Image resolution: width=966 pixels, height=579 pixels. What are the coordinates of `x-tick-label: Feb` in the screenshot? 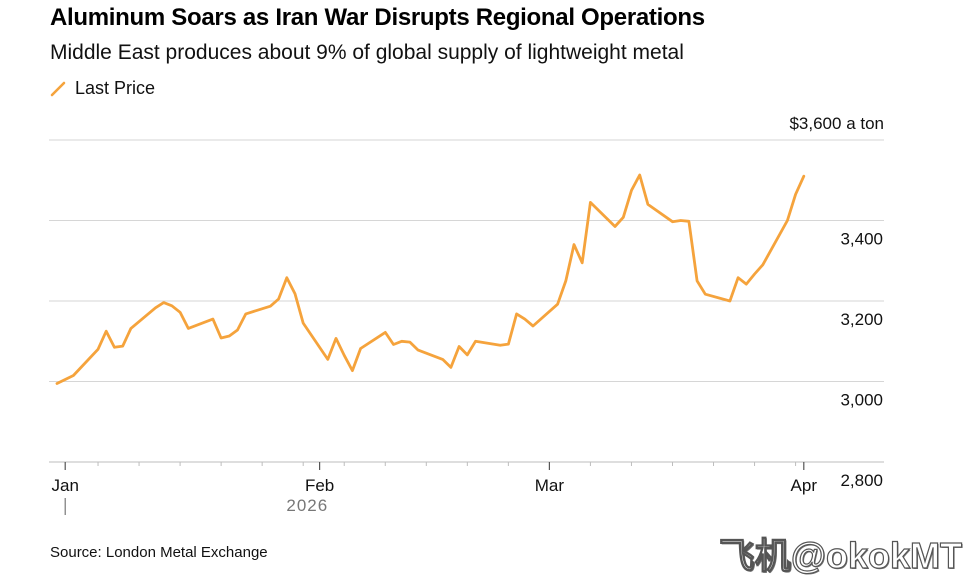 It's located at (319, 485).